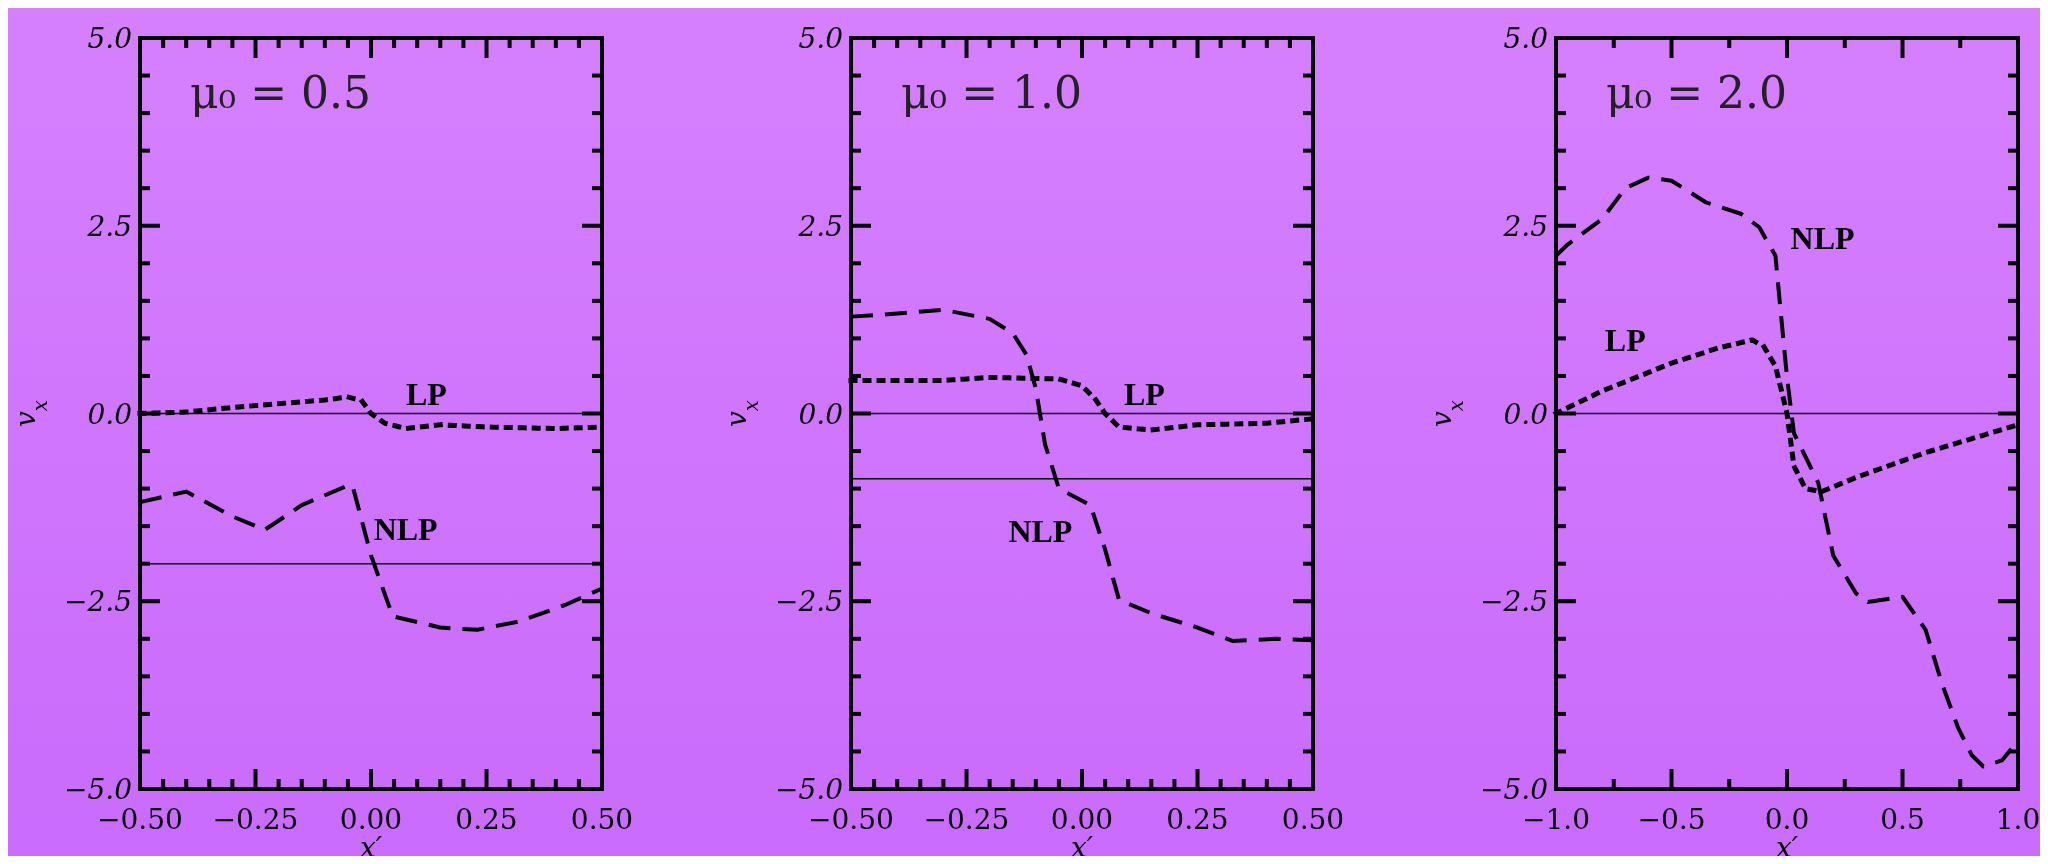  Describe the element at coordinates (992, 92) in the screenshot. I see `text: μ₀ = 1.0` at that location.